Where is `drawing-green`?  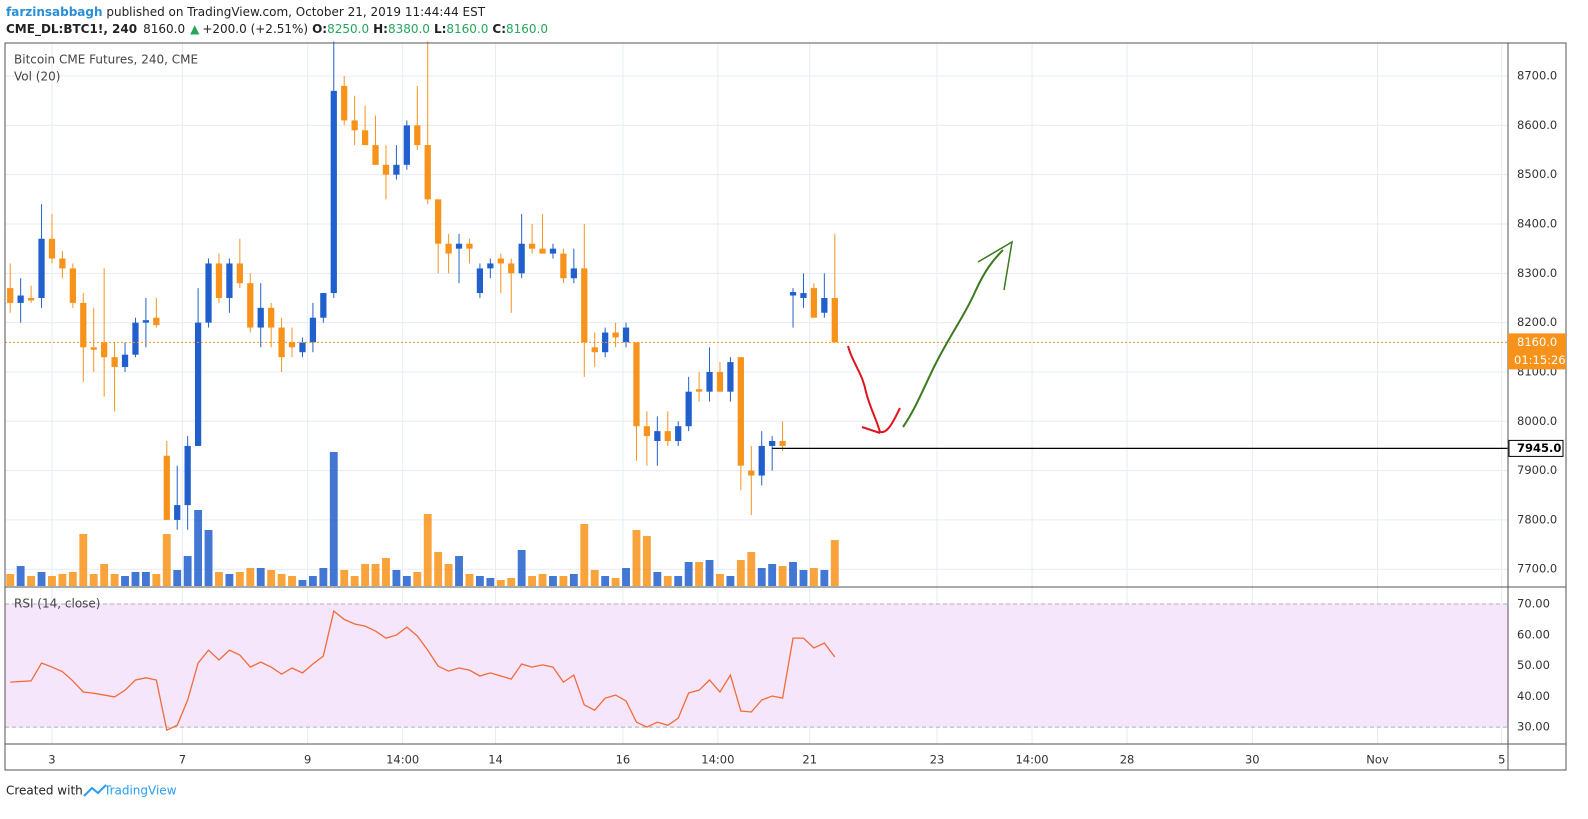
drawing-green is located at coordinates (953, 338).